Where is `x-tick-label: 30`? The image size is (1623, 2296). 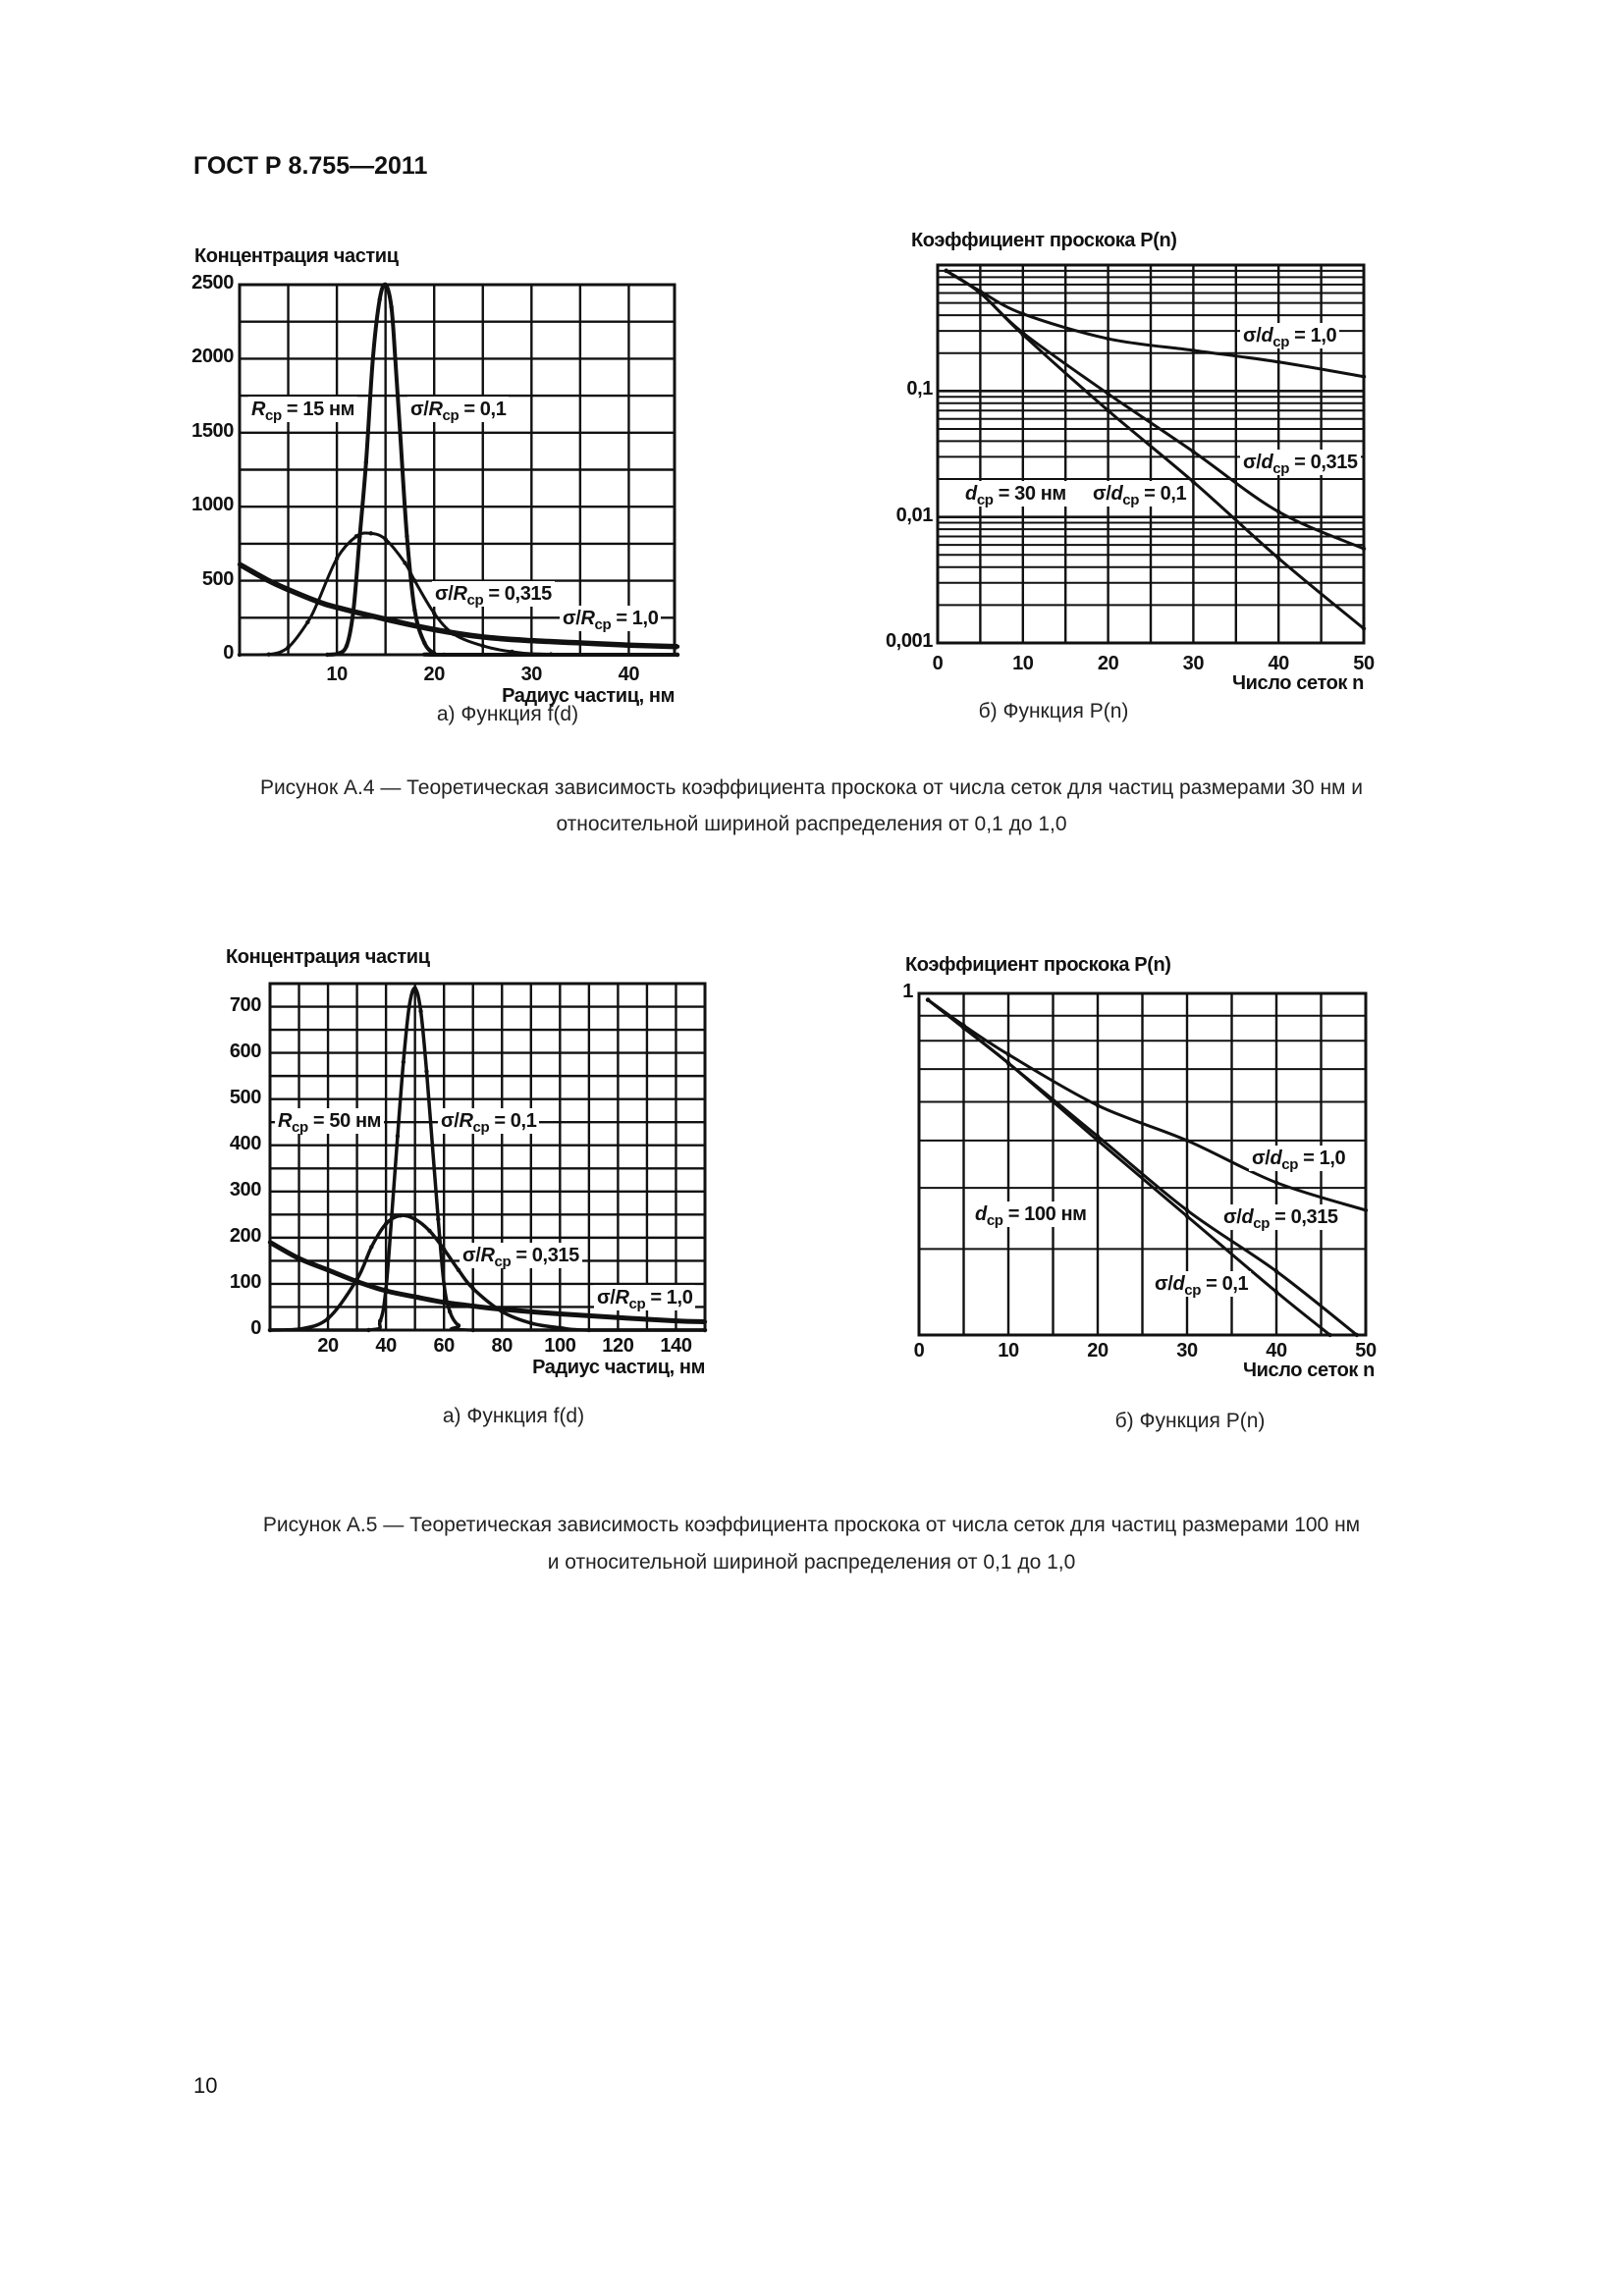
x-tick-label: 30 is located at coordinates (1187, 1351).